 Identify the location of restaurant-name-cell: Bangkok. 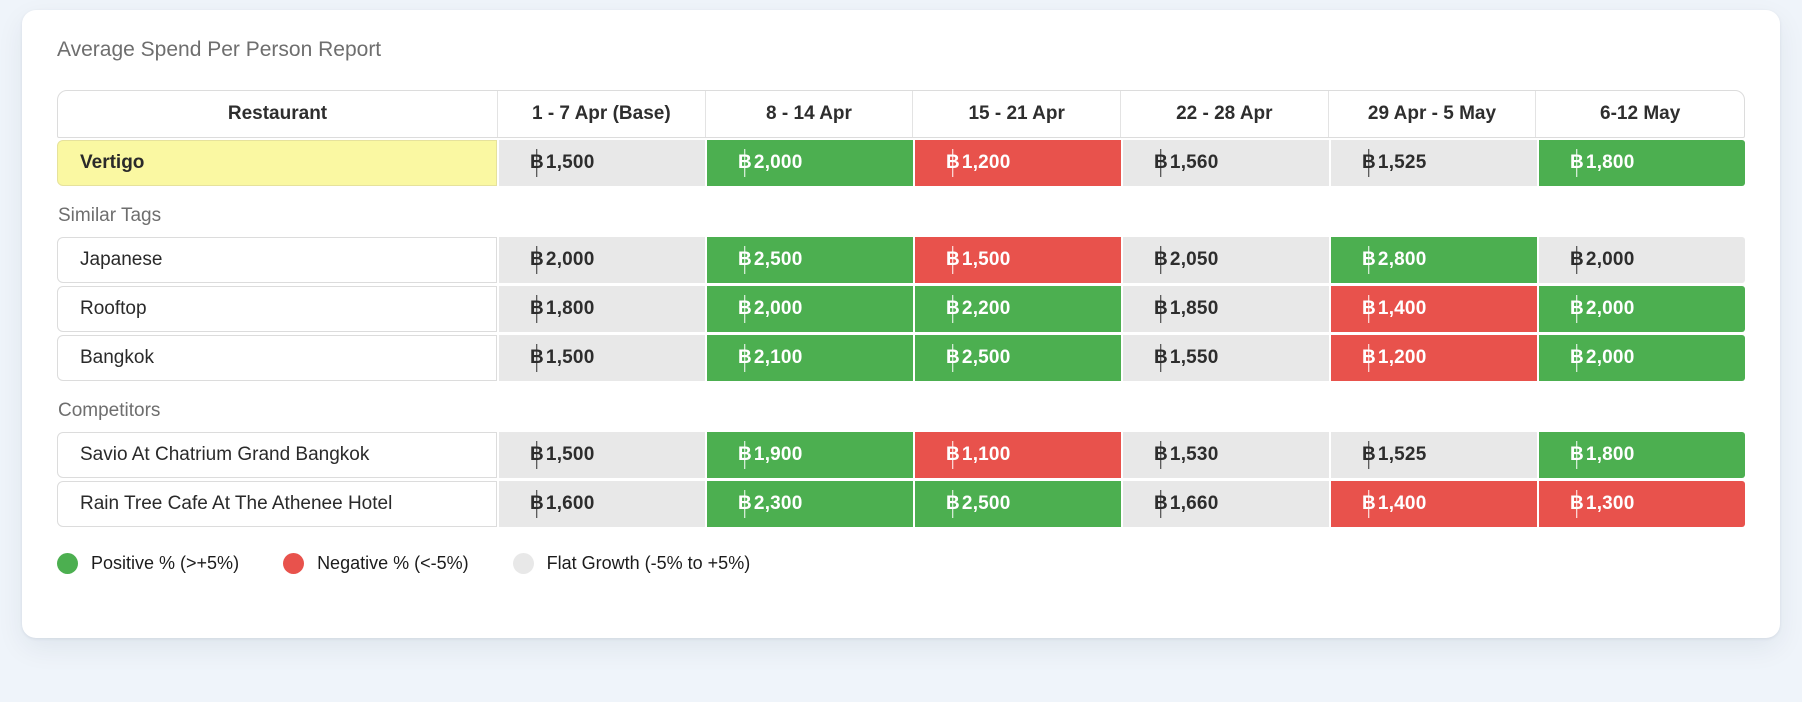
(277, 358).